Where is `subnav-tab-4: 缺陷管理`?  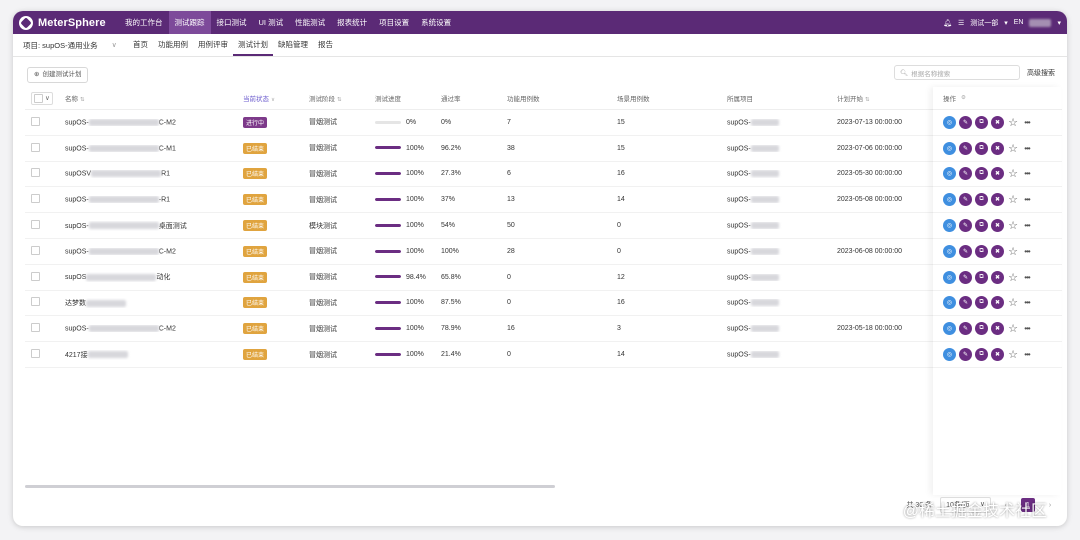
subnav-tab-4: 缺陷管理 is located at coordinates (293, 44).